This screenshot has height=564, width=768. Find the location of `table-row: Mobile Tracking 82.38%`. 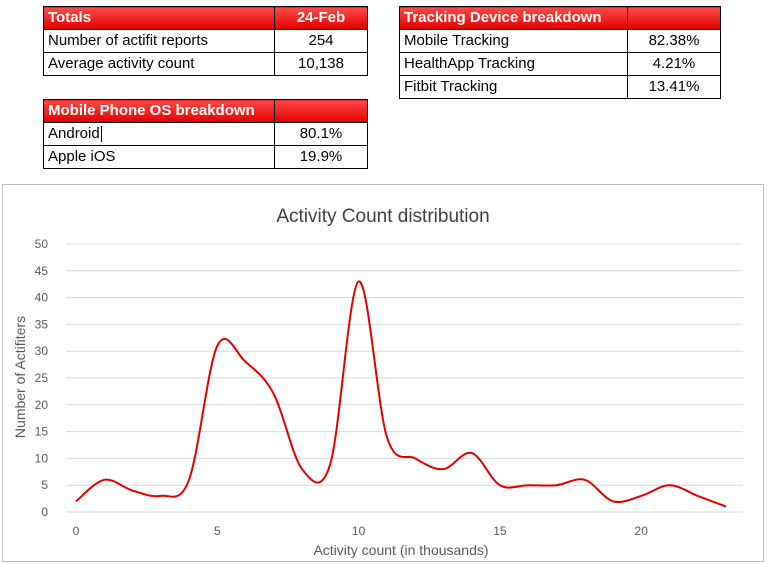

table-row: Mobile Tracking 82.38% is located at coordinates (560, 41).